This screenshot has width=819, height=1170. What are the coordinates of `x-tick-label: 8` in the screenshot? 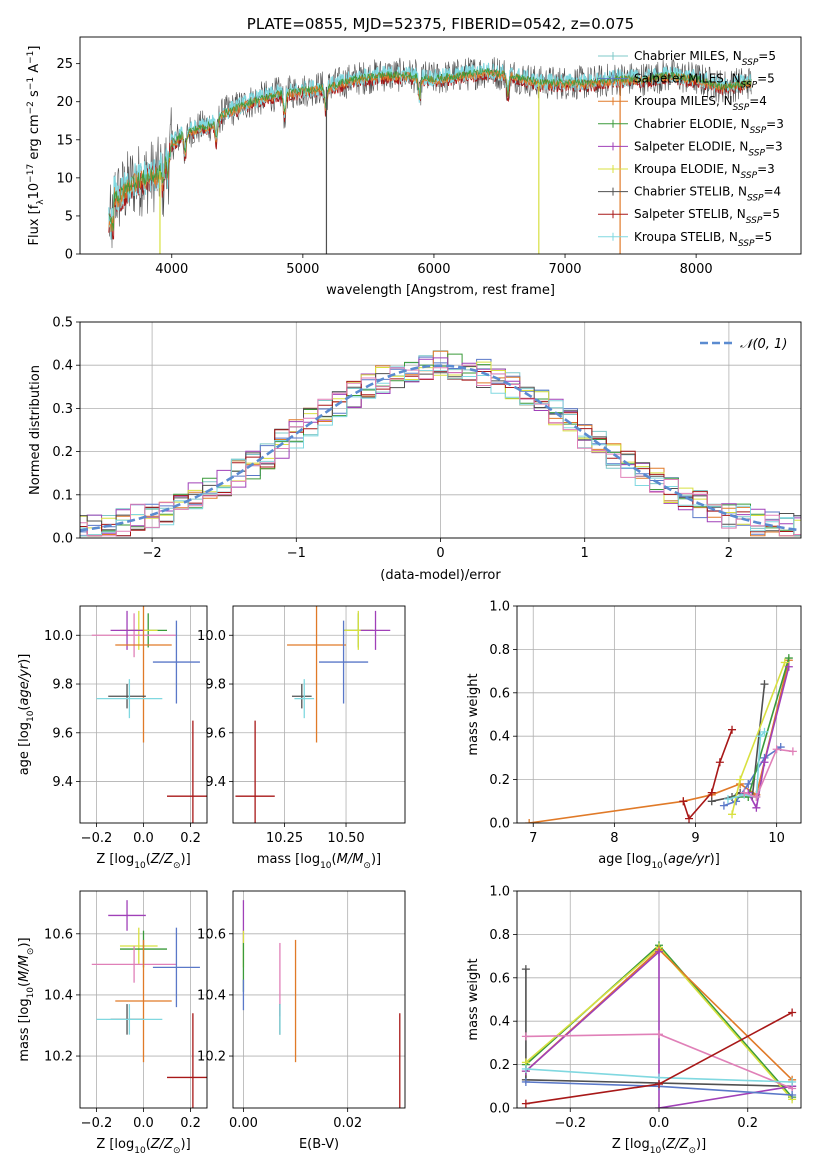 It's located at (614, 838).